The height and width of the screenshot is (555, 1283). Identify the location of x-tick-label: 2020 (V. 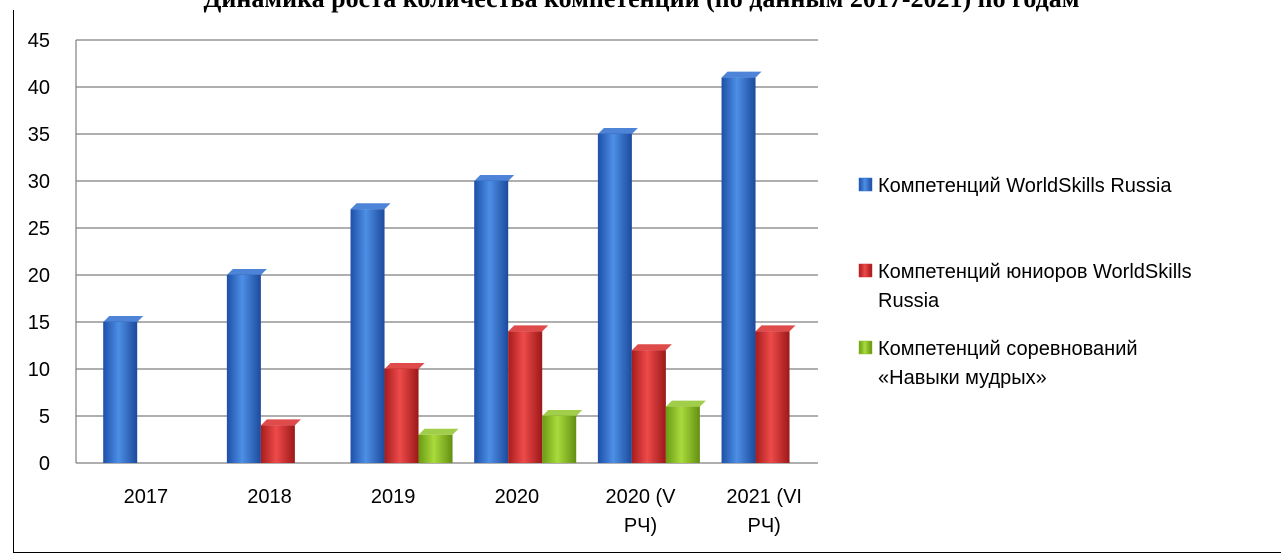
(640, 497).